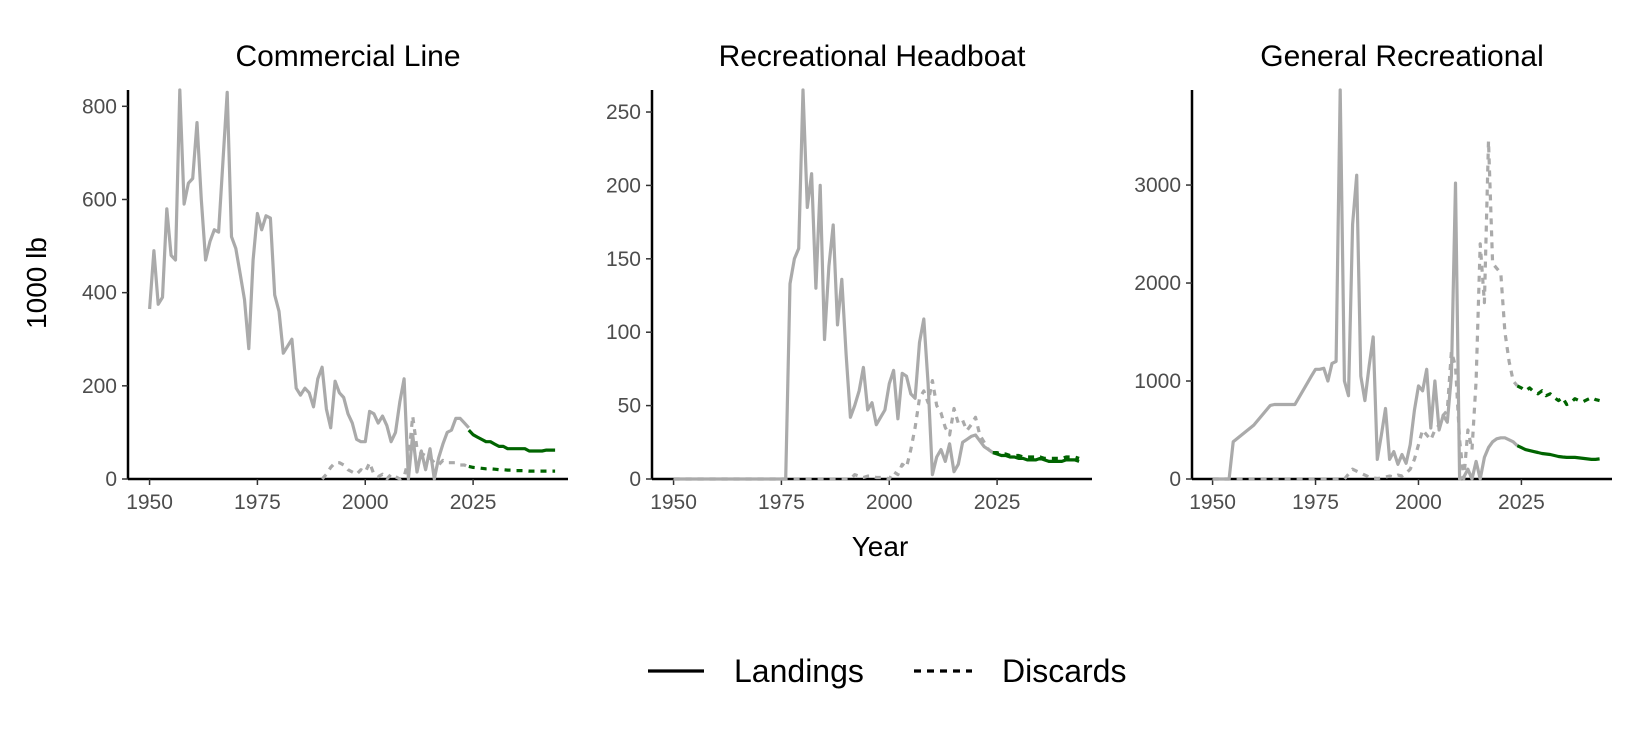 The height and width of the screenshot is (750, 1650). I want to click on y-tick-label: 800, so click(99, 106).